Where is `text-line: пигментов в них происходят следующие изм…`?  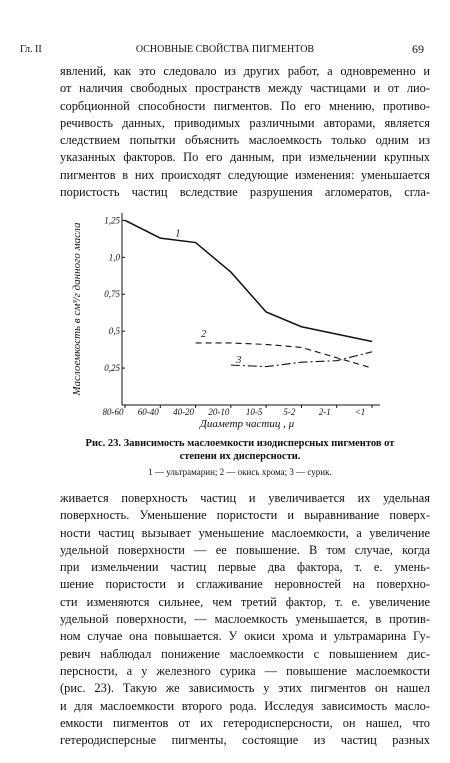
text-line: пигментов в них происходят следующие изм… is located at coordinates (245, 174).